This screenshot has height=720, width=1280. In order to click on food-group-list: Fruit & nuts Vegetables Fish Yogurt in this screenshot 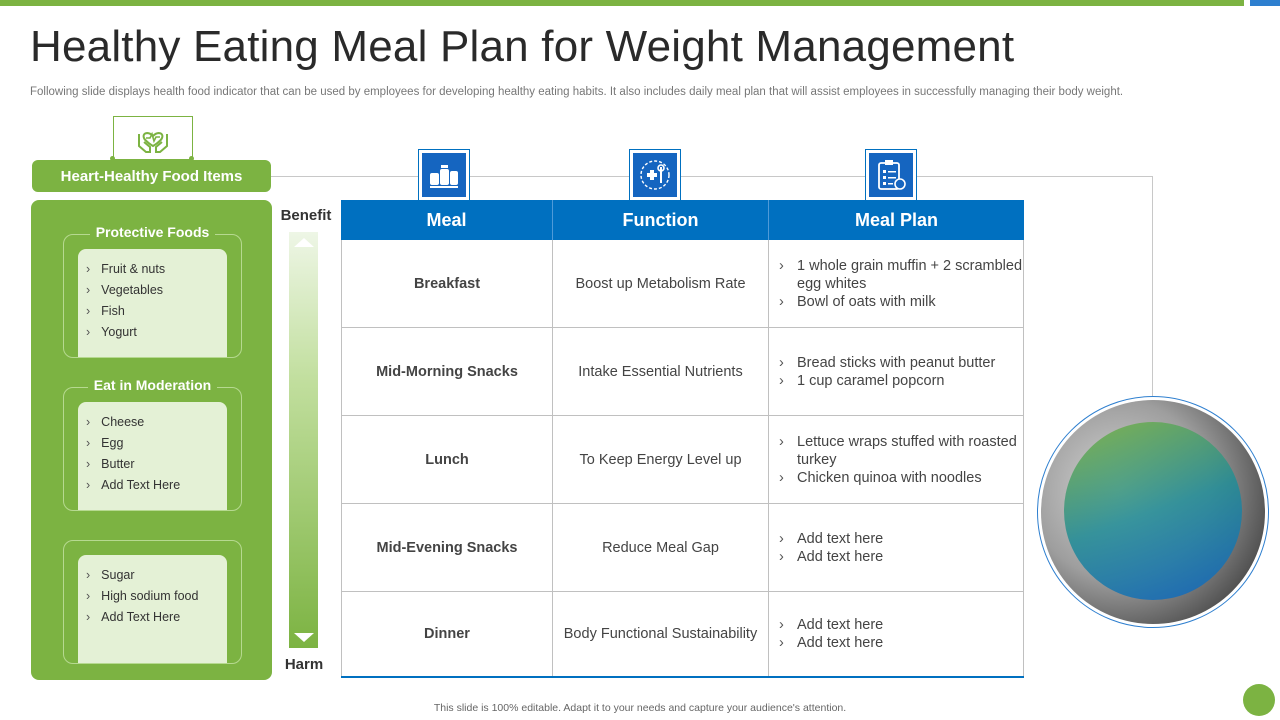, I will do `click(152, 303)`.